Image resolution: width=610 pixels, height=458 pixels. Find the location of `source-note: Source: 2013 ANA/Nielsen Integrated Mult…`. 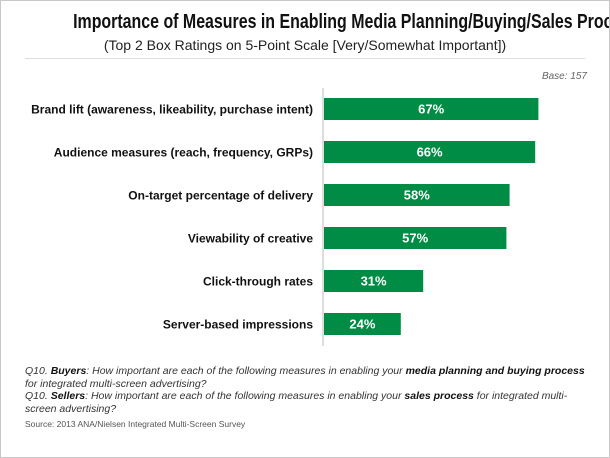

source-note: Source: 2013 ANA/Nielsen Integrated Mult… is located at coordinates (135, 424).